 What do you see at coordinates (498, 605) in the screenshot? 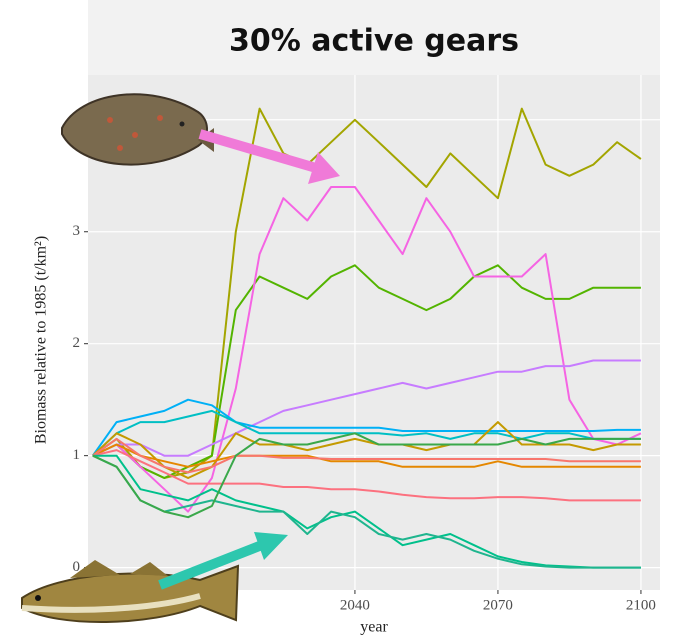
I see `x-tick-label: 2070` at bounding box center [498, 605].